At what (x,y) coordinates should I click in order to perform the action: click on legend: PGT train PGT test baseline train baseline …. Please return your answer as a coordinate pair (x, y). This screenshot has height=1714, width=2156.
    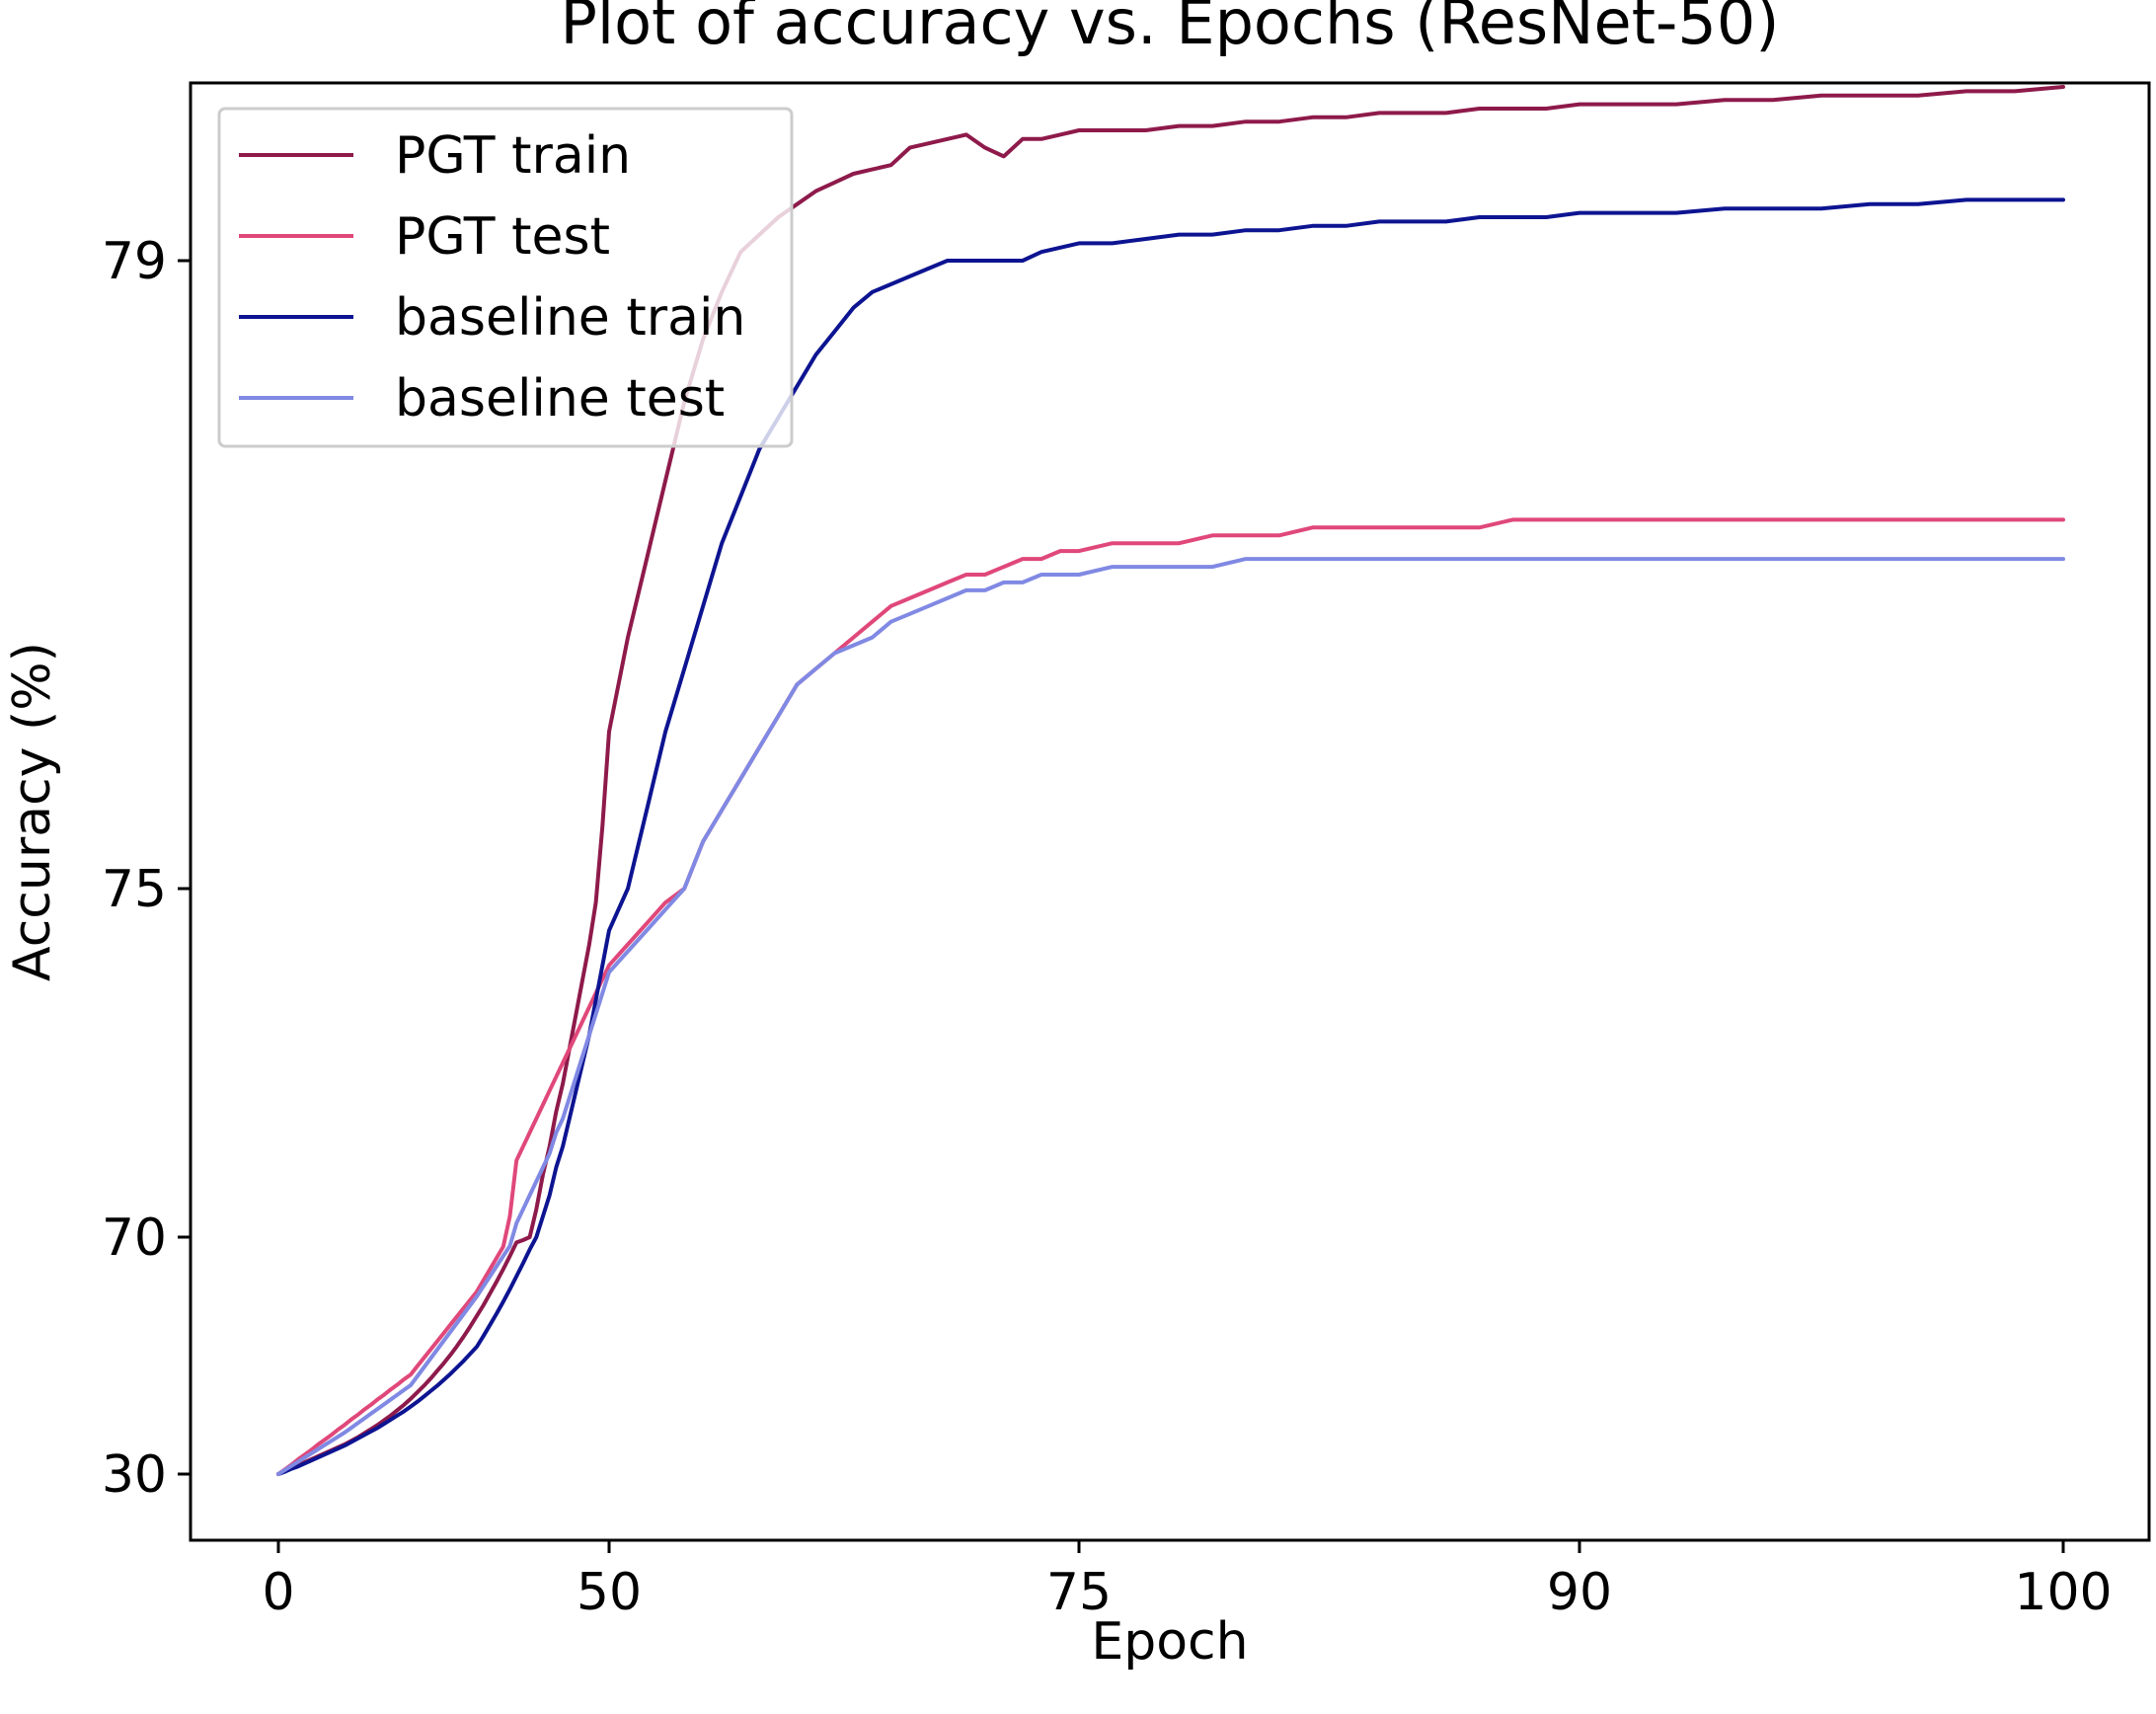
    Looking at the image, I should click on (505, 277).